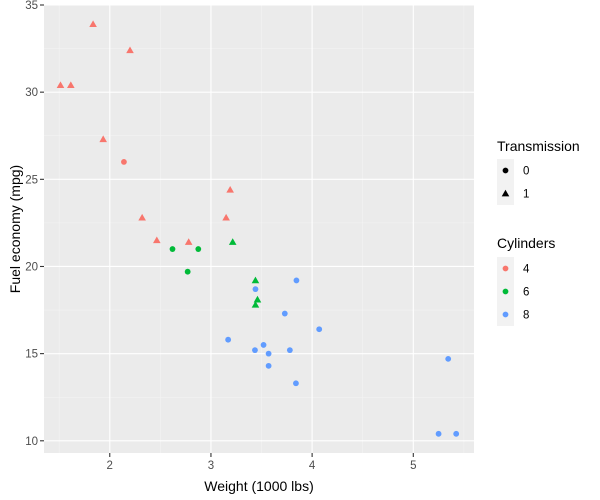  I want to click on x-tick-label: 2, so click(110, 466).